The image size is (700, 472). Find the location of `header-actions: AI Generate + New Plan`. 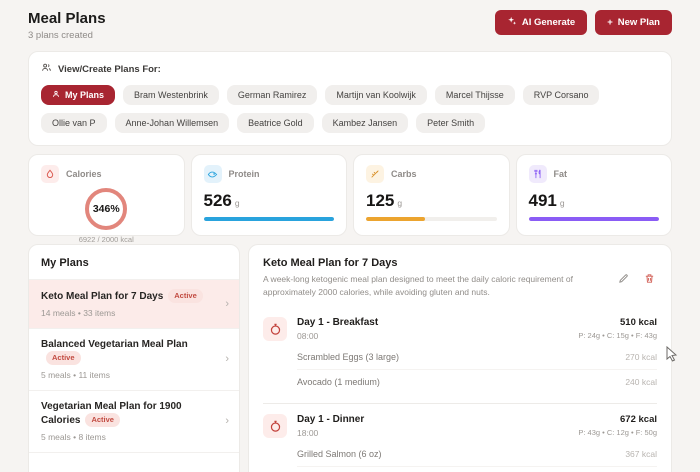

header-actions: AI Generate + New Plan is located at coordinates (583, 22).